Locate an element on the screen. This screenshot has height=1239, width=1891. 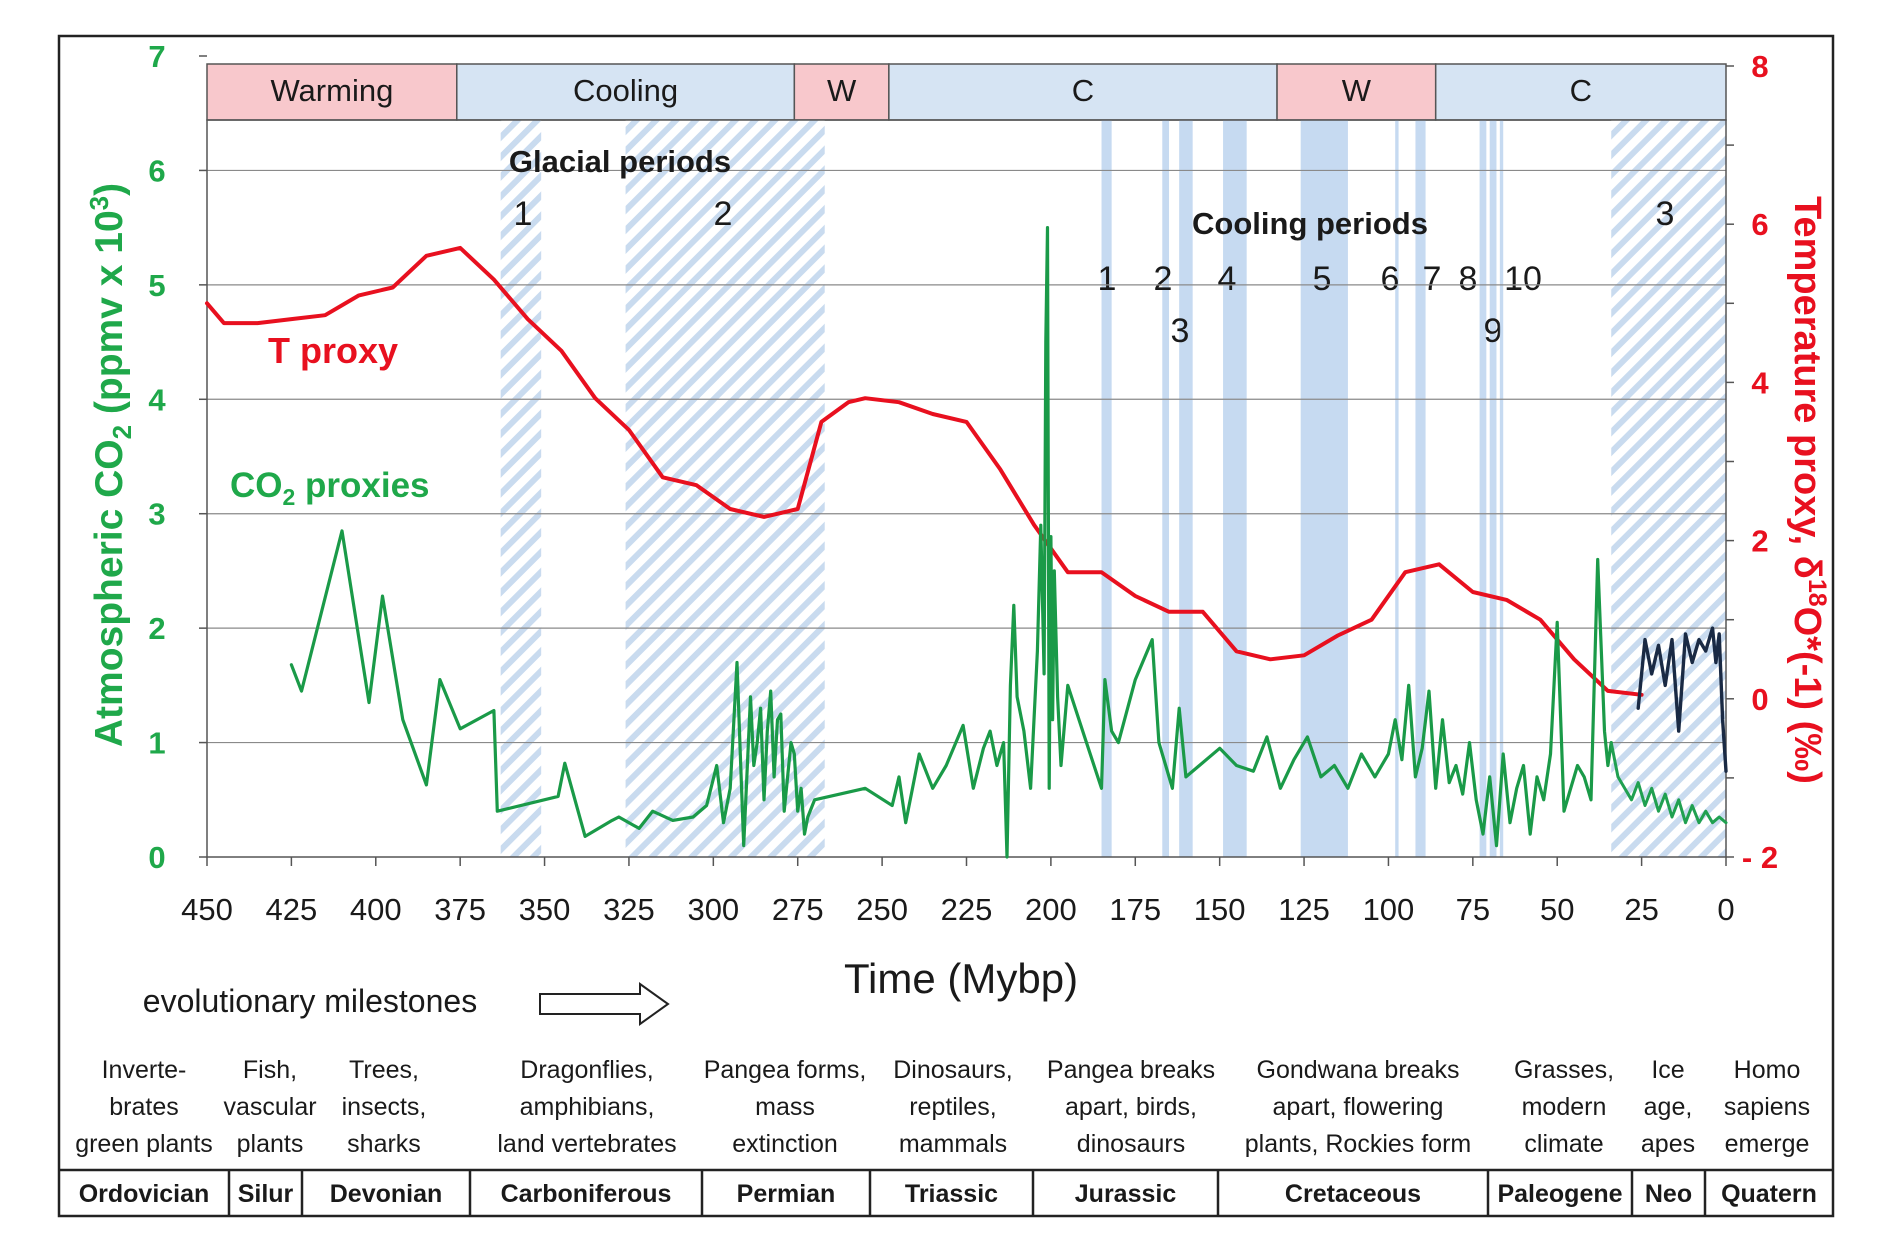
cooling-period-number: 3 is located at coordinates (1180, 331).